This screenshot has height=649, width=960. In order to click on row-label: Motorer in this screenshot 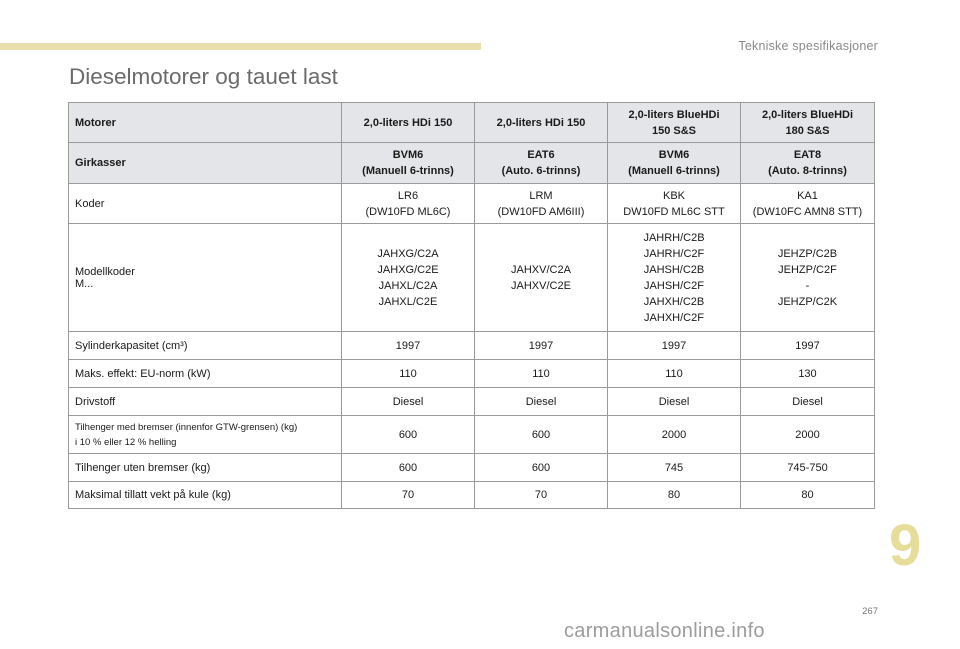, I will do `click(205, 122)`.